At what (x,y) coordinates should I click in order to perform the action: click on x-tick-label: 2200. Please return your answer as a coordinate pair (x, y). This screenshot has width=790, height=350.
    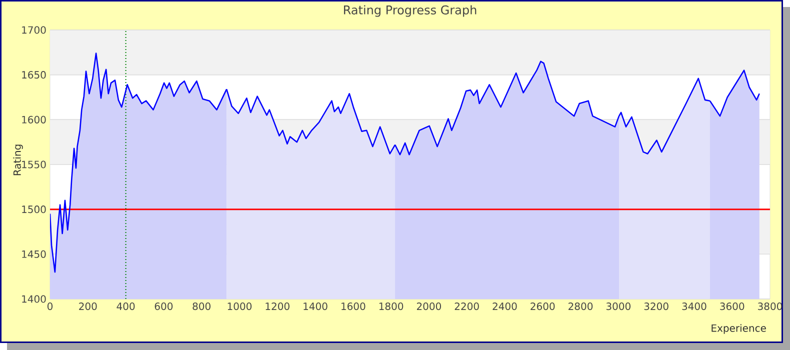
    Looking at the image, I should click on (466, 306).